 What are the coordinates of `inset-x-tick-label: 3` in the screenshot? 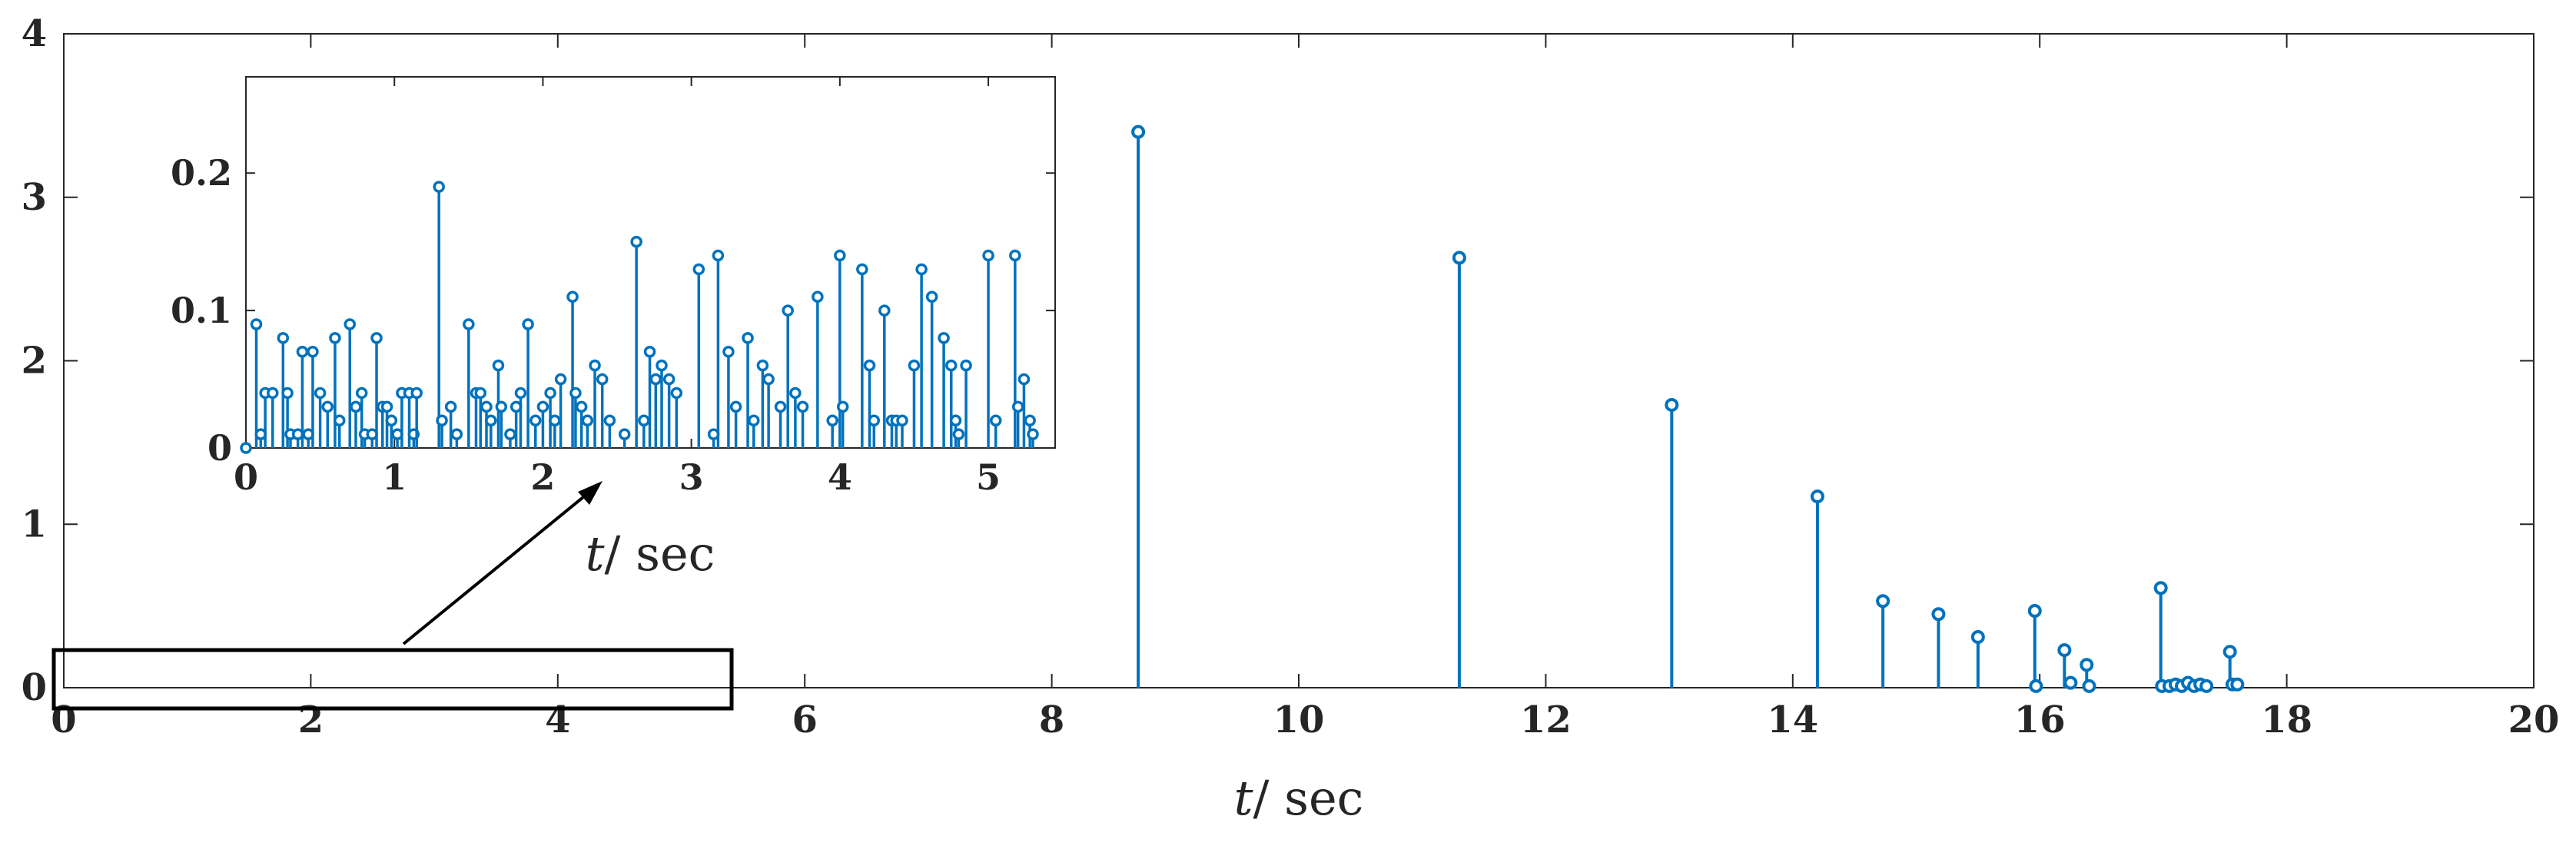 It's located at (691, 477).